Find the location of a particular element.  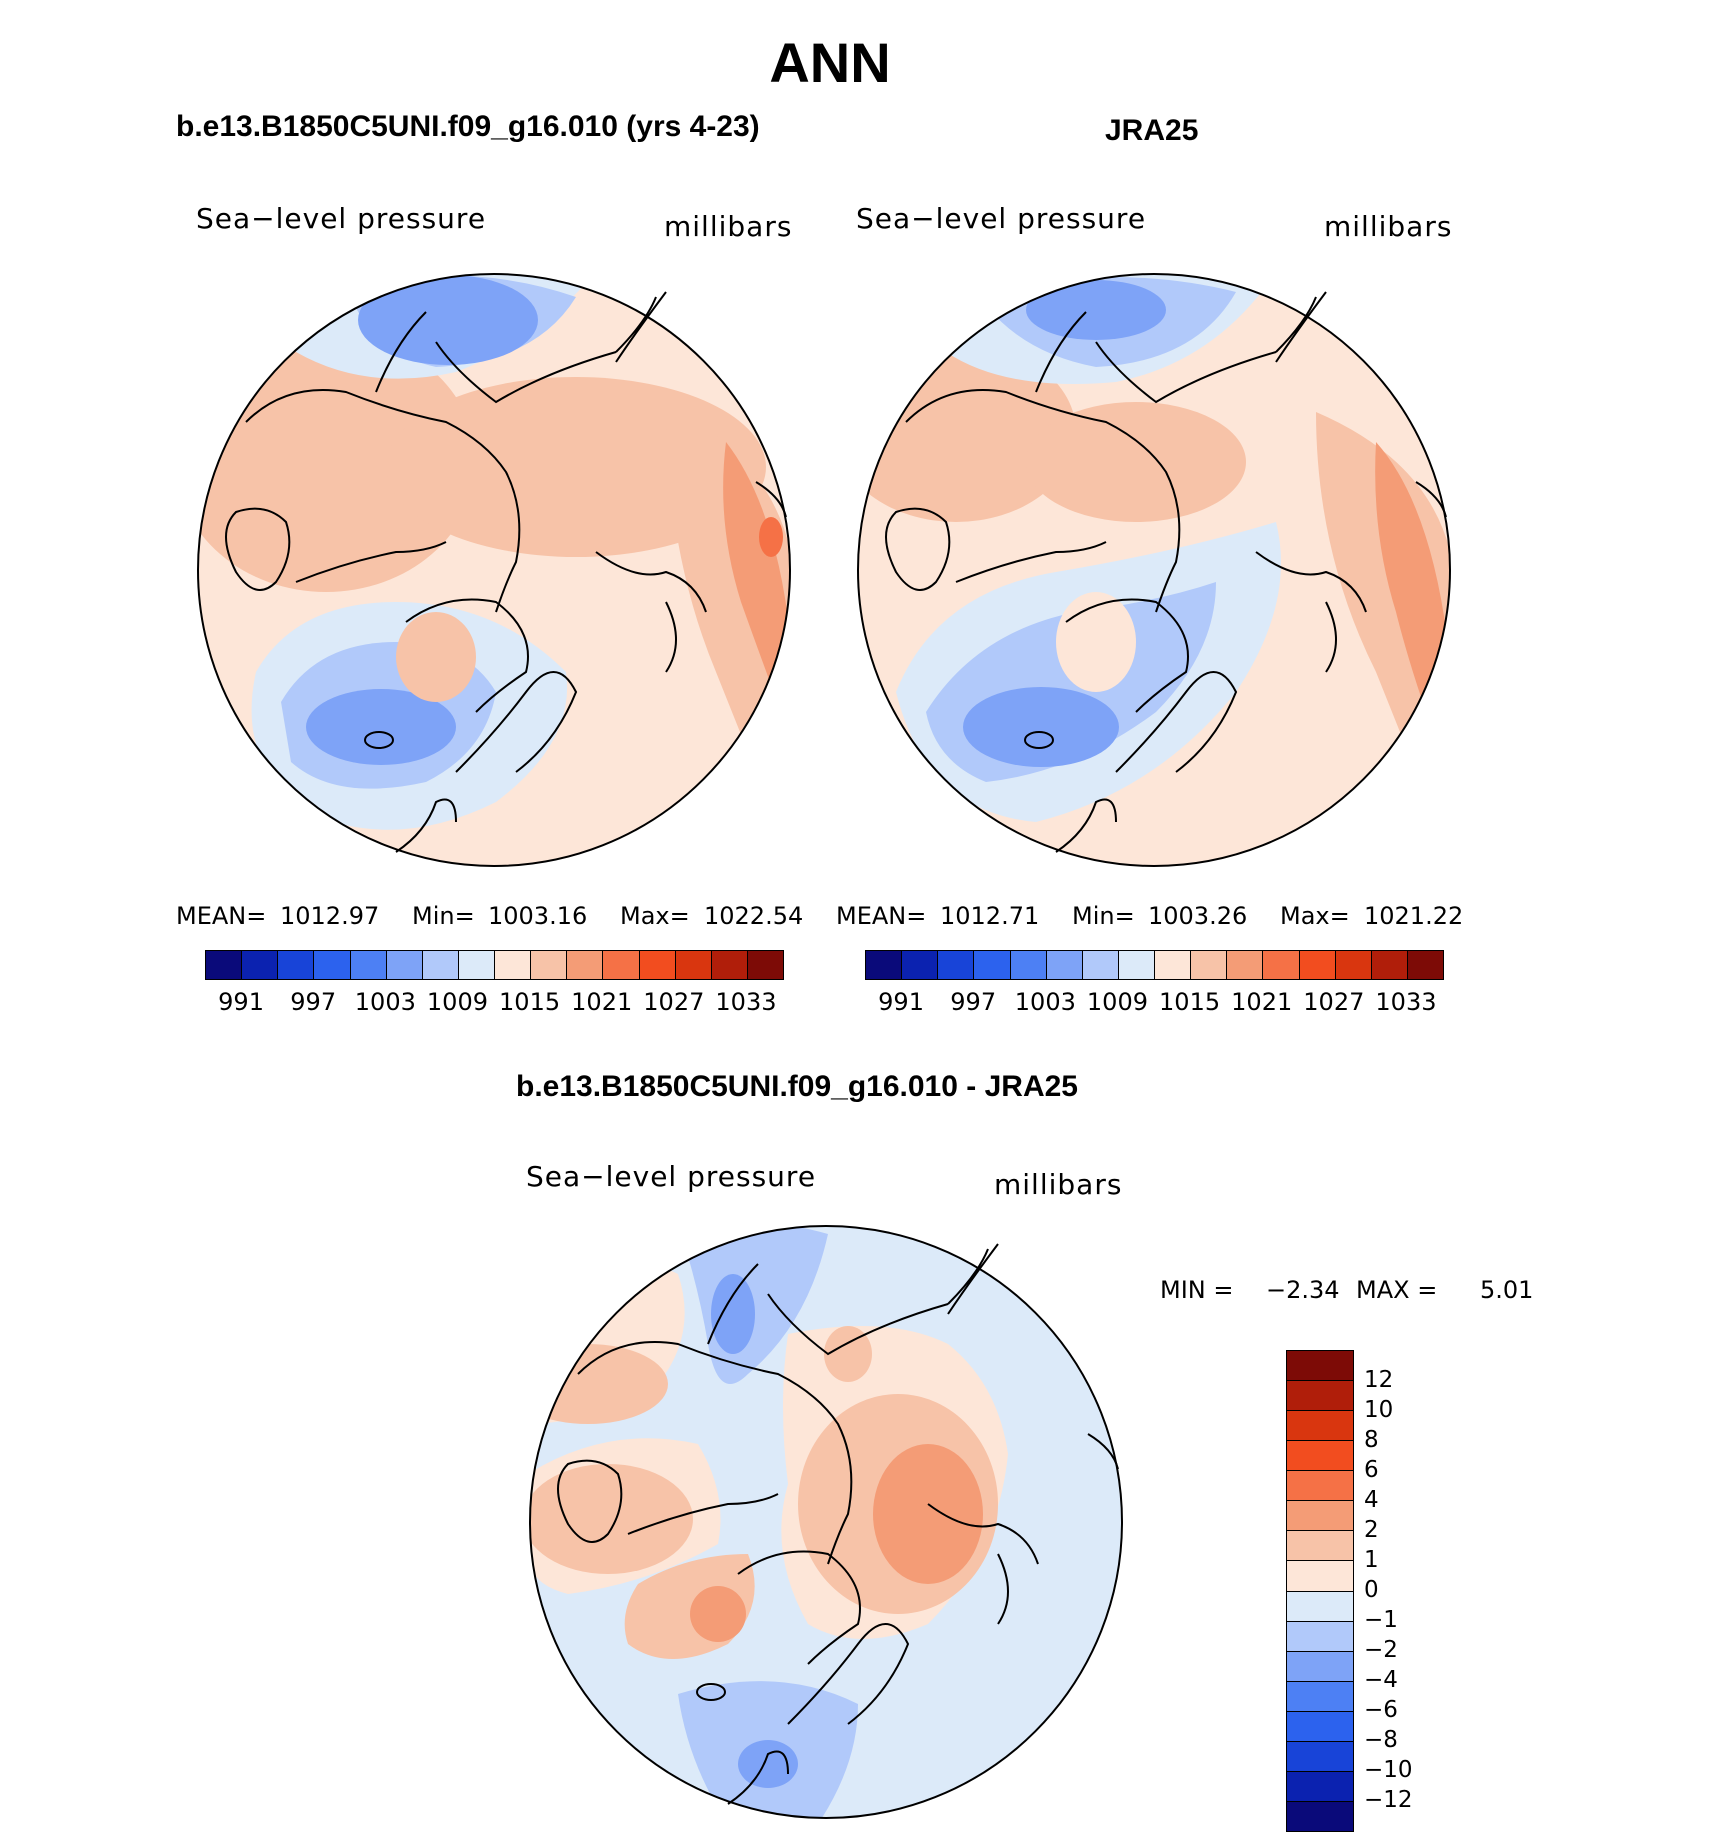

obs-contour-aleutian-core is located at coordinates (1096, 310).